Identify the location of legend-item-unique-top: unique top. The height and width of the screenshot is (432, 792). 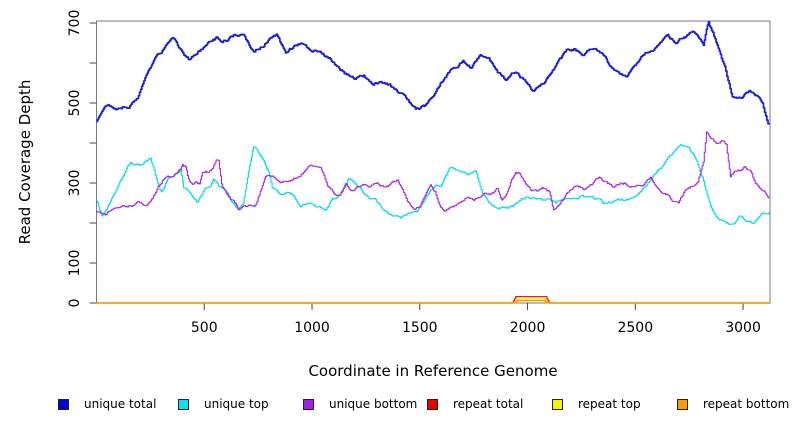
(223, 404).